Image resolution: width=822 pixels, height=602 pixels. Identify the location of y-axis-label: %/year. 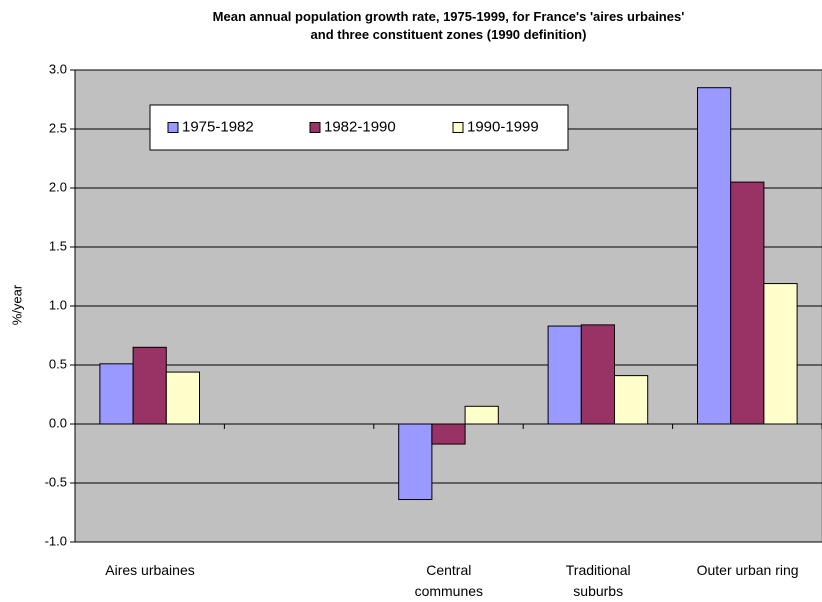
(16, 304).